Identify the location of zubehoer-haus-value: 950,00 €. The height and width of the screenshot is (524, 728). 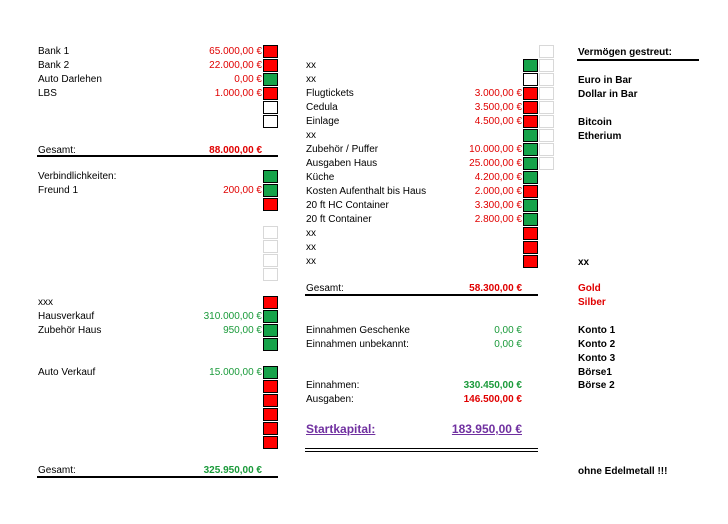
(242, 330).